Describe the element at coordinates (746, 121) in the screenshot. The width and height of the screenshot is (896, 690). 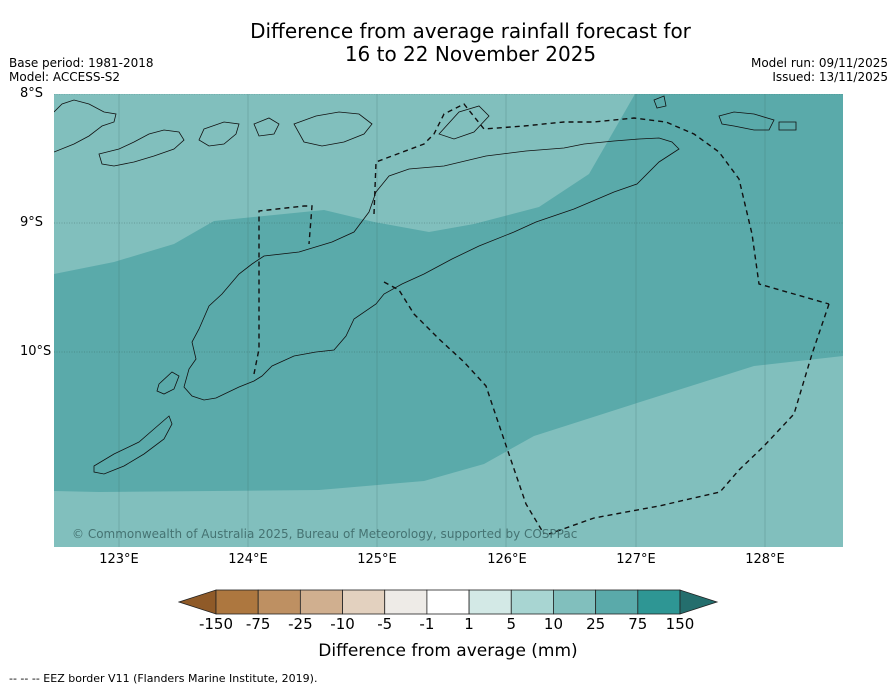
I see `kisar-coastline` at that location.